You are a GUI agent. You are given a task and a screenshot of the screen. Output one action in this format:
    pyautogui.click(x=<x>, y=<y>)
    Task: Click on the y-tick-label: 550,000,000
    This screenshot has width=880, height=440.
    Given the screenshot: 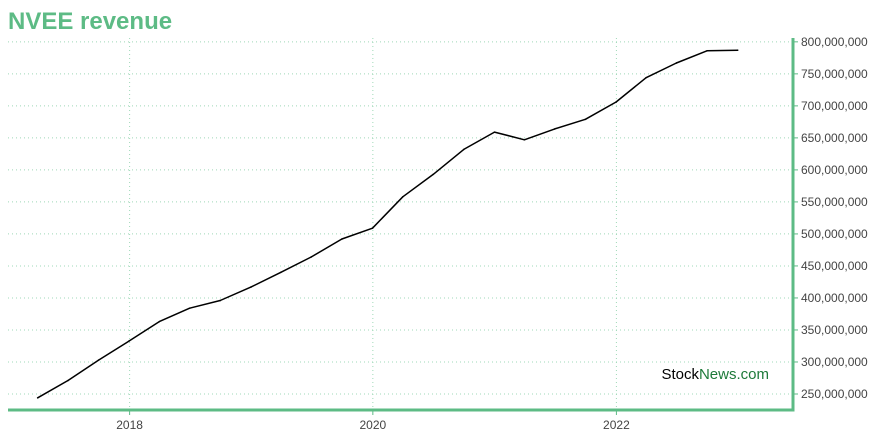 What is the action you would take?
    pyautogui.click(x=834, y=202)
    